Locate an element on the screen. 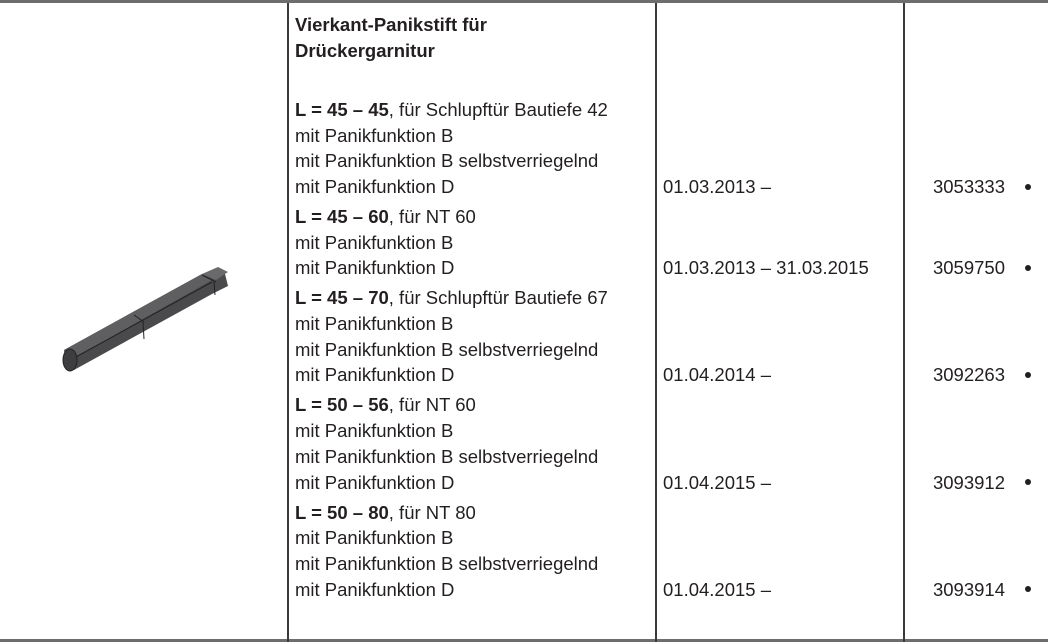  article-number: 3093914 is located at coordinates (968, 589).